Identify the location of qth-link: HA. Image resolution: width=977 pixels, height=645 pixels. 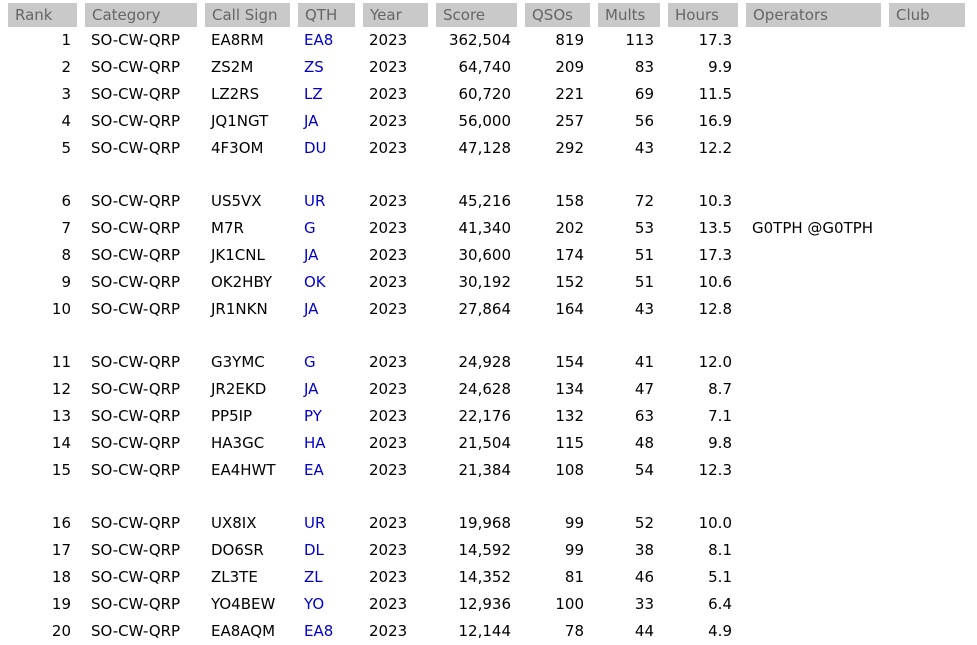
(315, 443).